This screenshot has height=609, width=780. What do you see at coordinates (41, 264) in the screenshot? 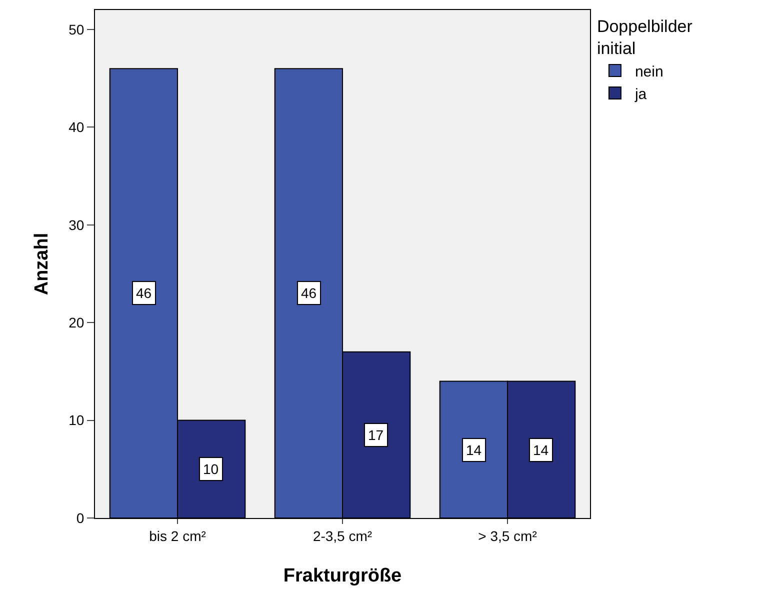
I see `y-axis-title: Anzahl` at bounding box center [41, 264].